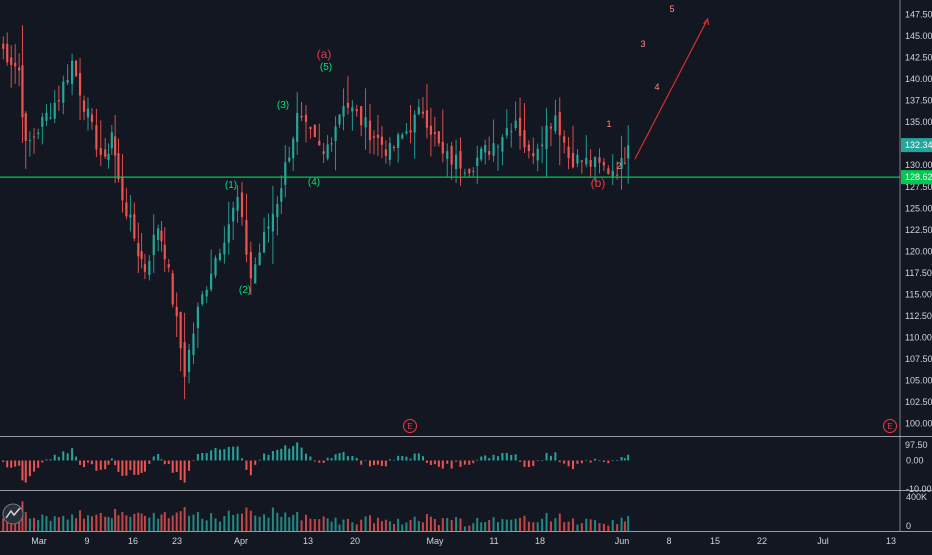 The height and width of the screenshot is (555, 932). Describe the element at coordinates (918, 177) in the screenshot. I see `support-price-label: 128.62` at that location.